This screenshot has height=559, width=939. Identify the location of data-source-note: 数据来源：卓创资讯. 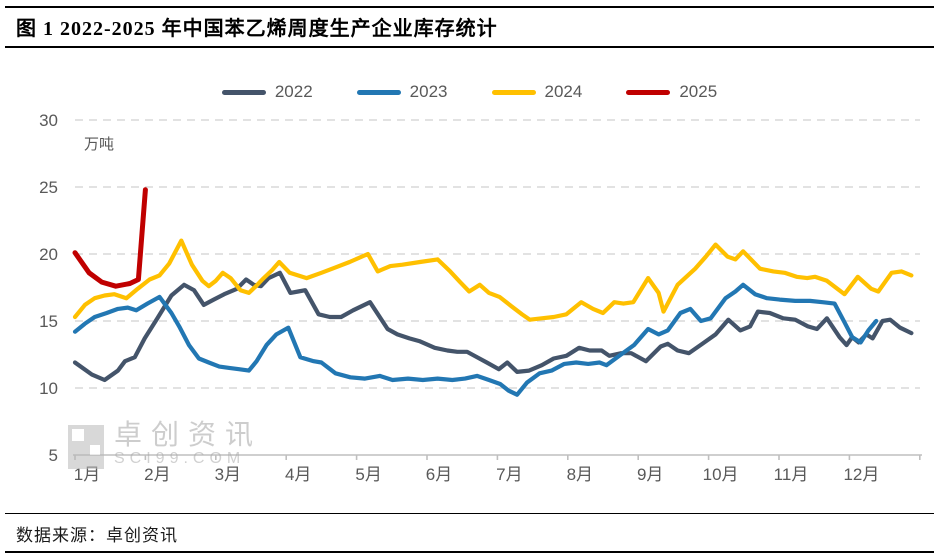
(97, 535).